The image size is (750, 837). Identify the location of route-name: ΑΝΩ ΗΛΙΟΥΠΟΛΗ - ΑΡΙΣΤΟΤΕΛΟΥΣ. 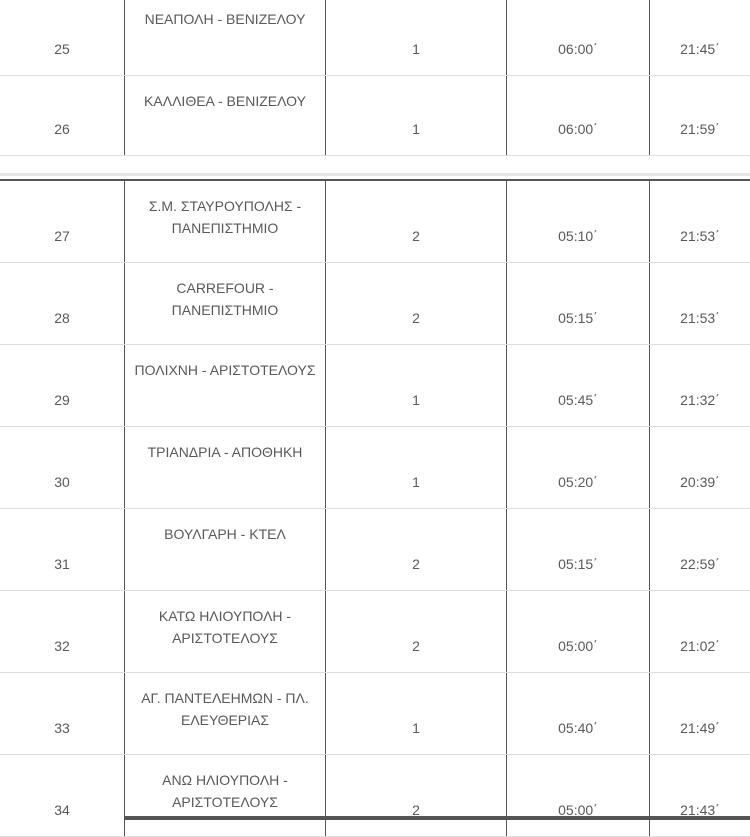
(224, 795).